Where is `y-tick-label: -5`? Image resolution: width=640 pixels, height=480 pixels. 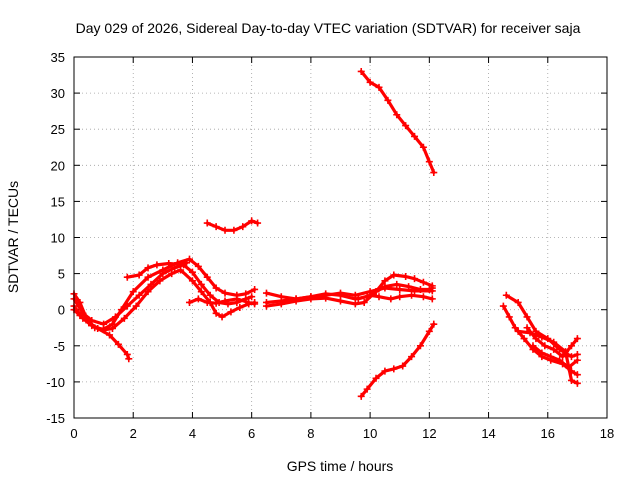
y-tick-label: -5 is located at coordinates (59, 346).